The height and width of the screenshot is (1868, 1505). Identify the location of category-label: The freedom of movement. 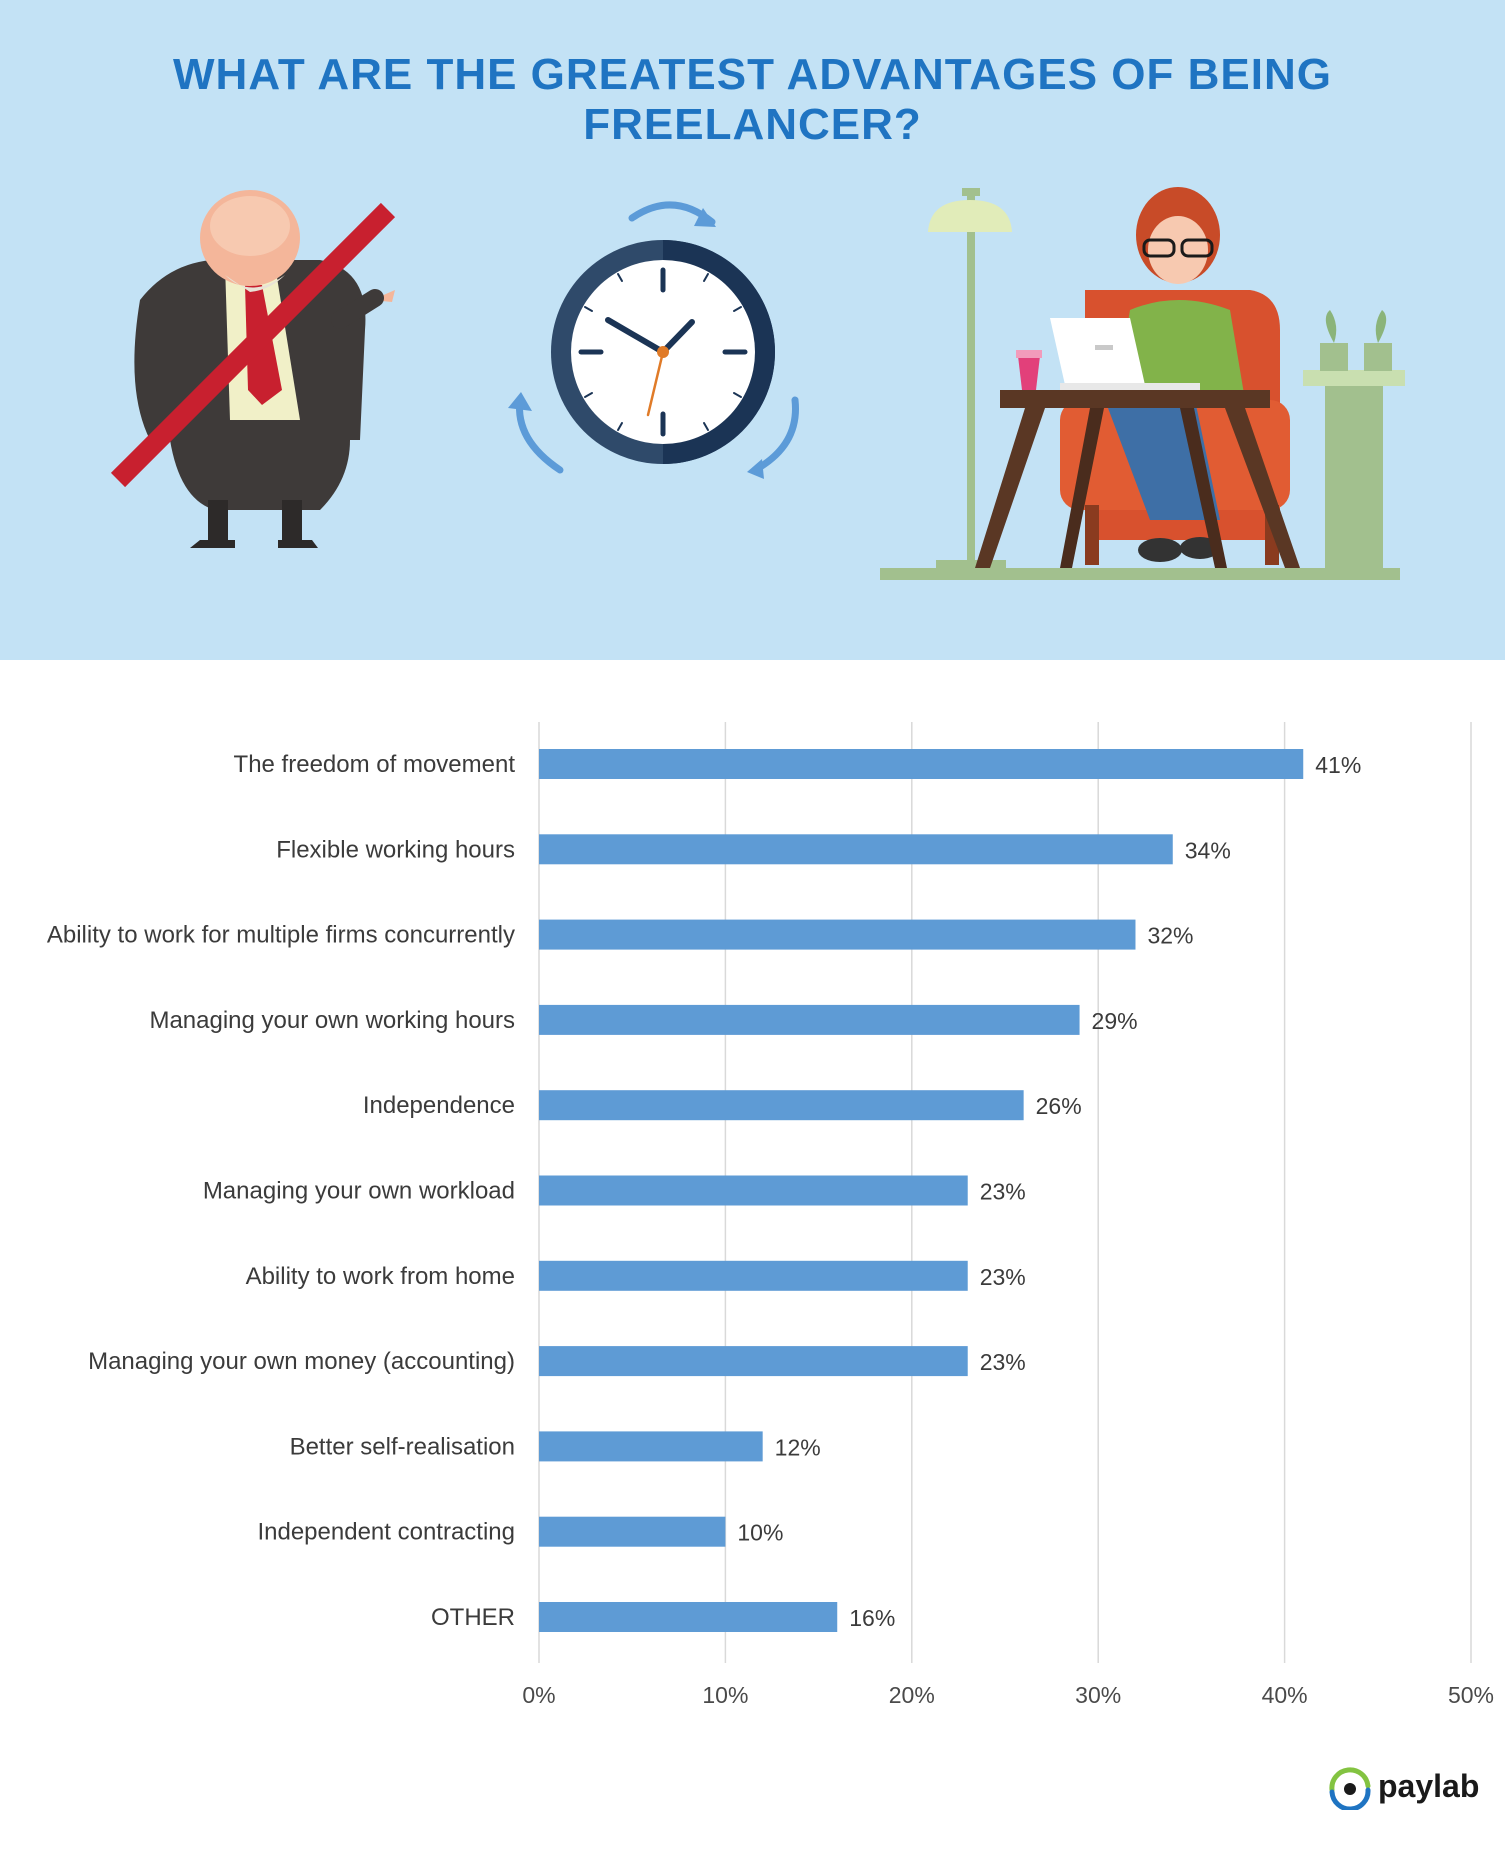
(375, 764).